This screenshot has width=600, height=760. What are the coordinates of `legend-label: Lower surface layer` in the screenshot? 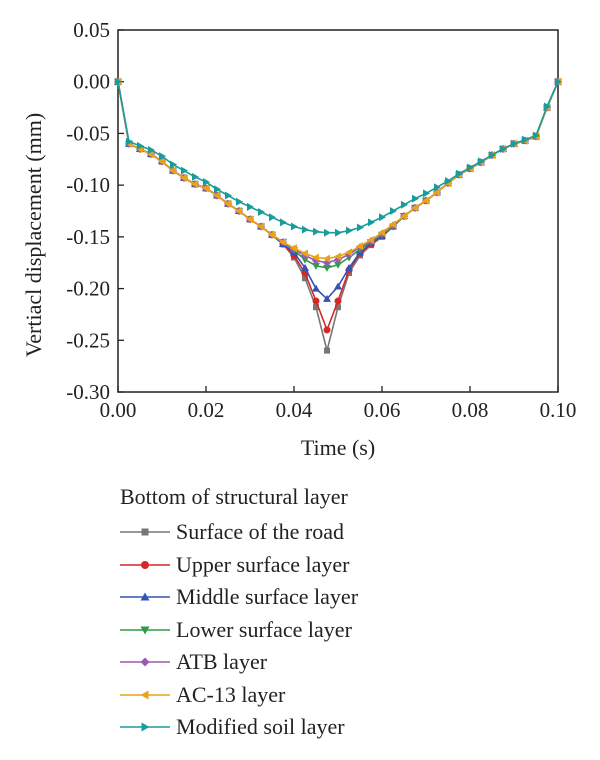 It's located at (264, 629).